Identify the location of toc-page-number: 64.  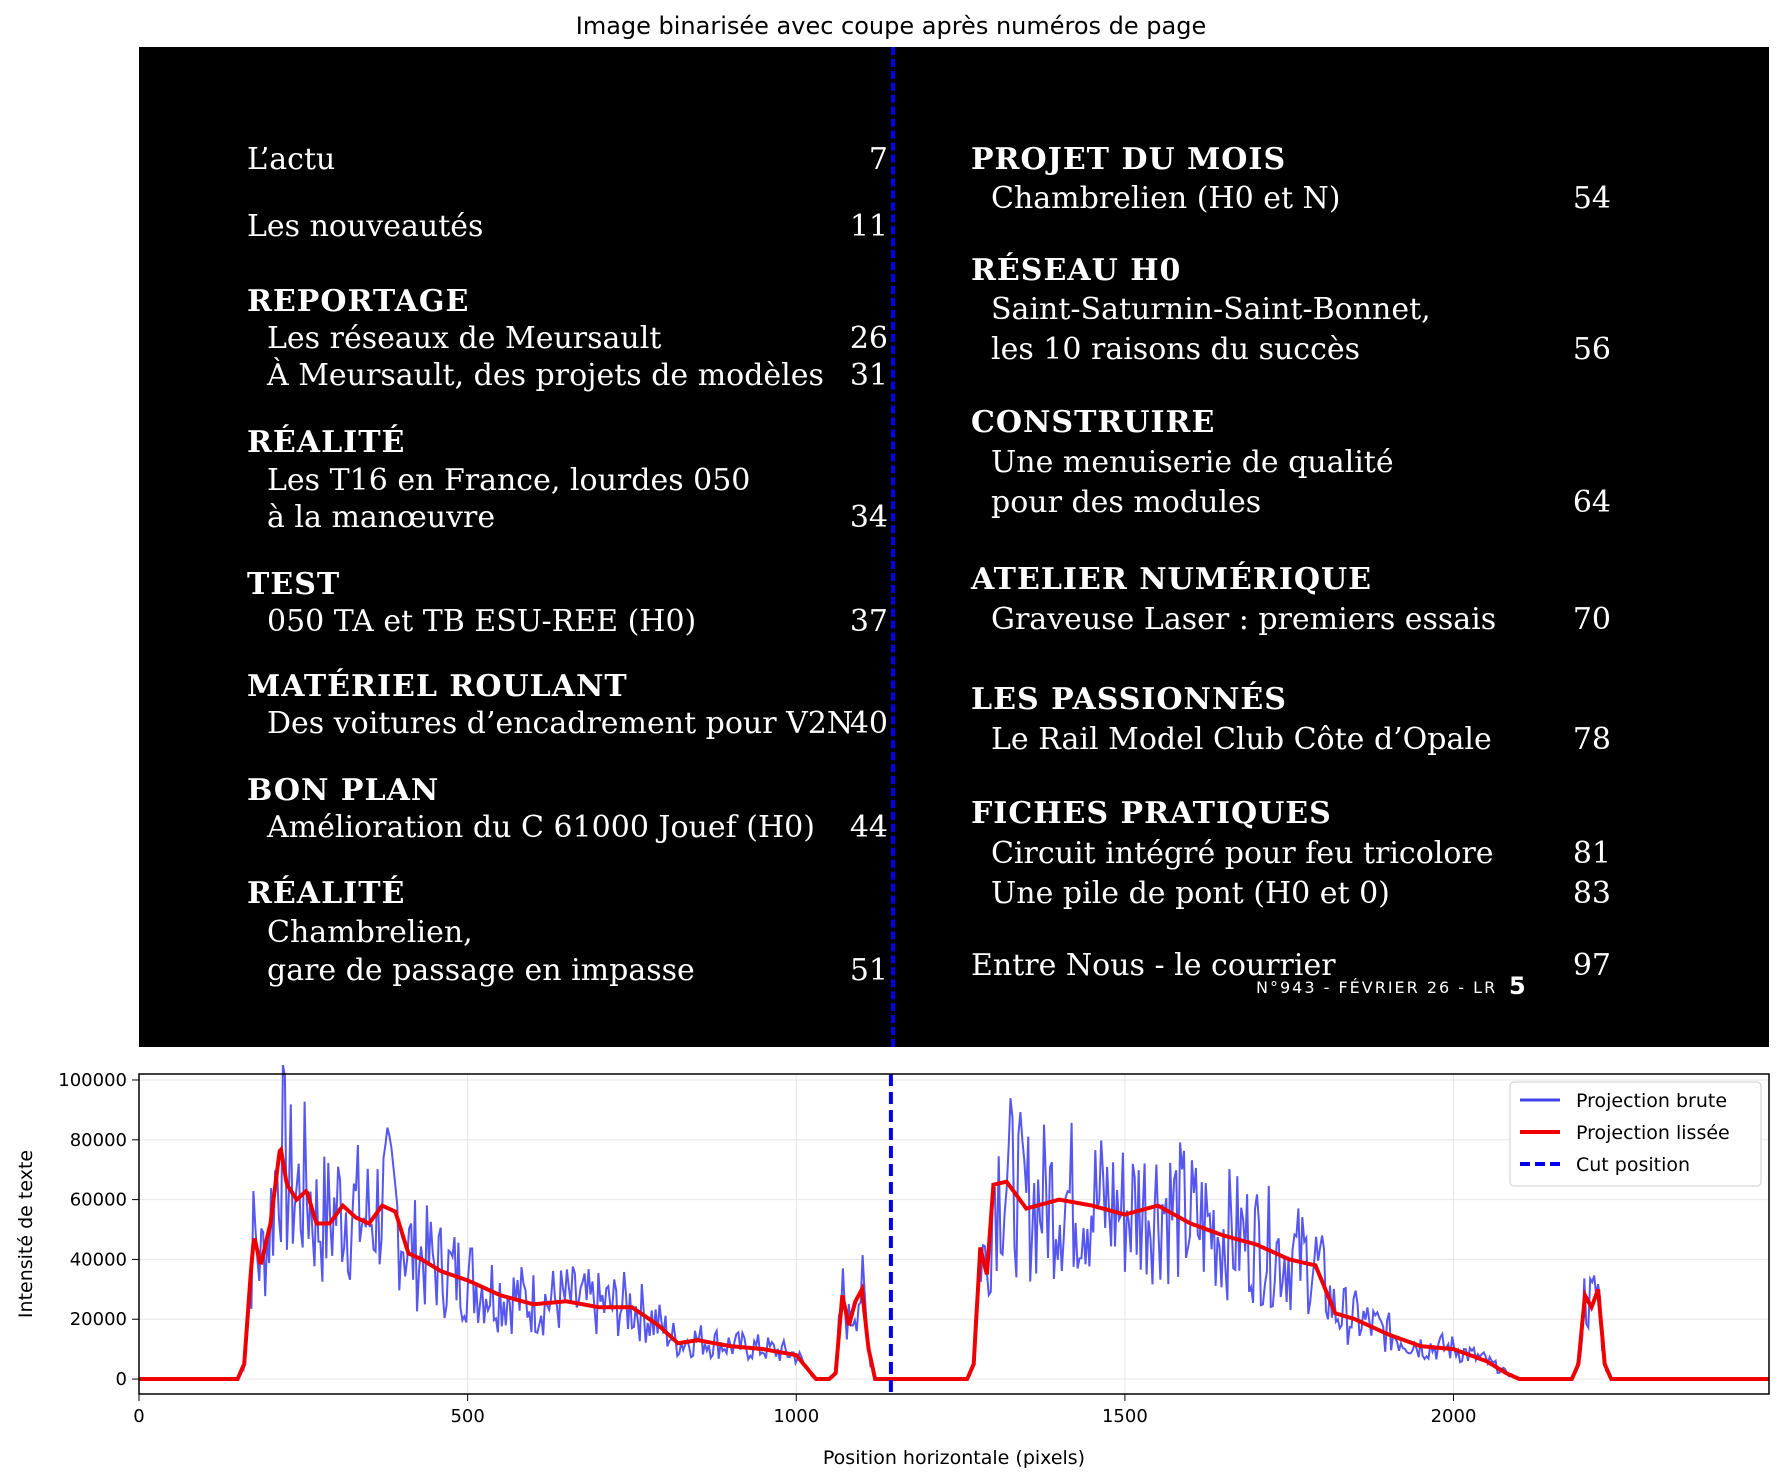
(1591, 502).